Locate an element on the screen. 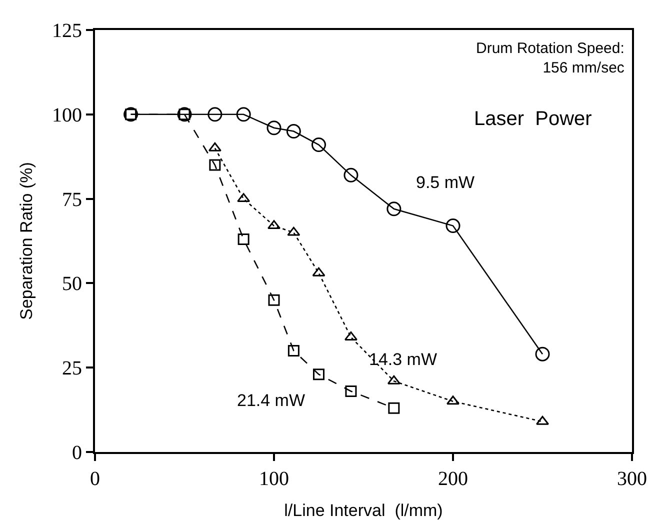 The image size is (659, 529). series-label: 9.5 mW is located at coordinates (445, 182).